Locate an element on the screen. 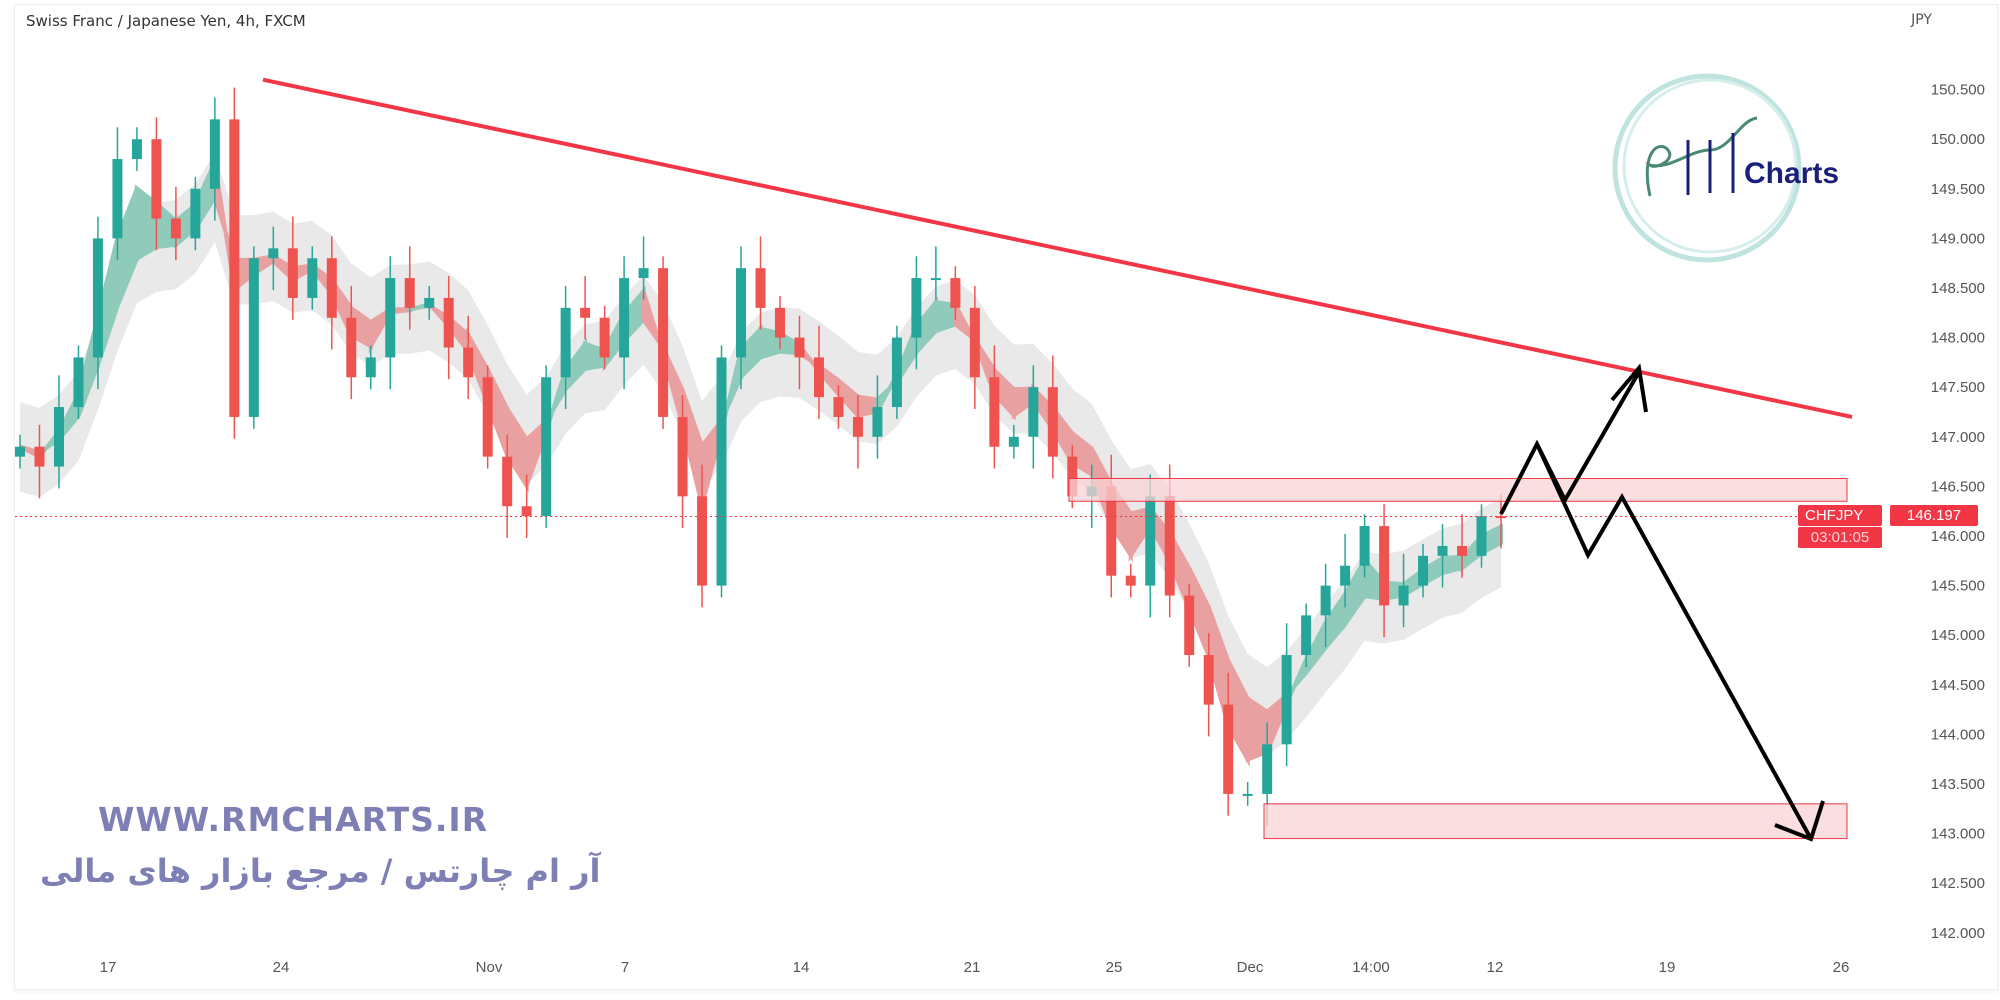 This screenshot has width=2000, height=1000. price-tick-label: 147.000 is located at coordinates (1958, 437).